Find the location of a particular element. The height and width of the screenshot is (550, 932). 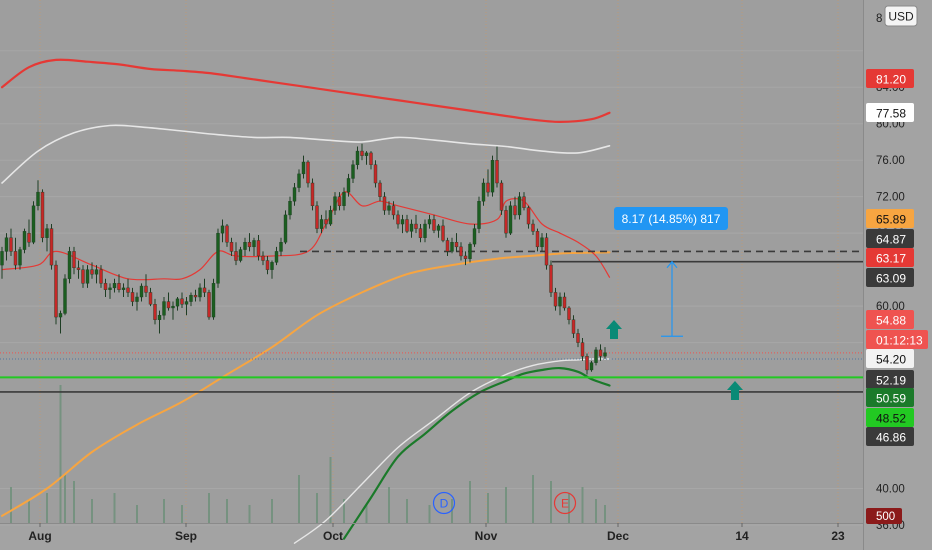

price-tick-label: 8 is located at coordinates (879, 19).